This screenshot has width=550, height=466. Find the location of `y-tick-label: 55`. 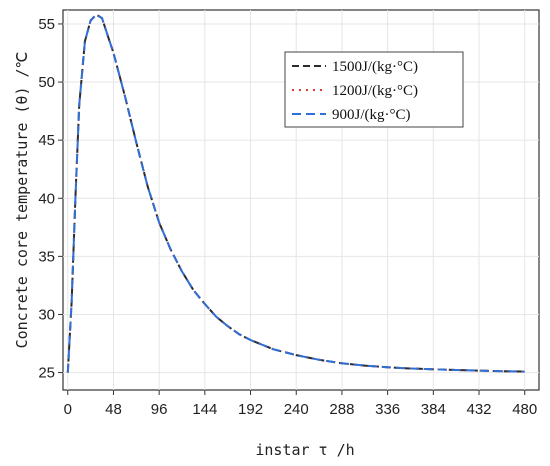

y-tick-label: 55 is located at coordinates (46, 24).